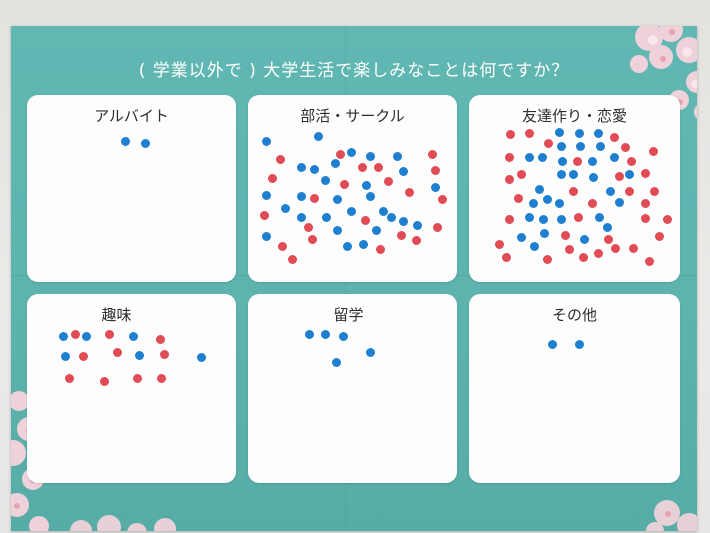 The width and height of the screenshot is (710, 533). What do you see at coordinates (574, 188) in the screenshot?
I see `card-friends-romance: 友達作り・恋愛` at bounding box center [574, 188].